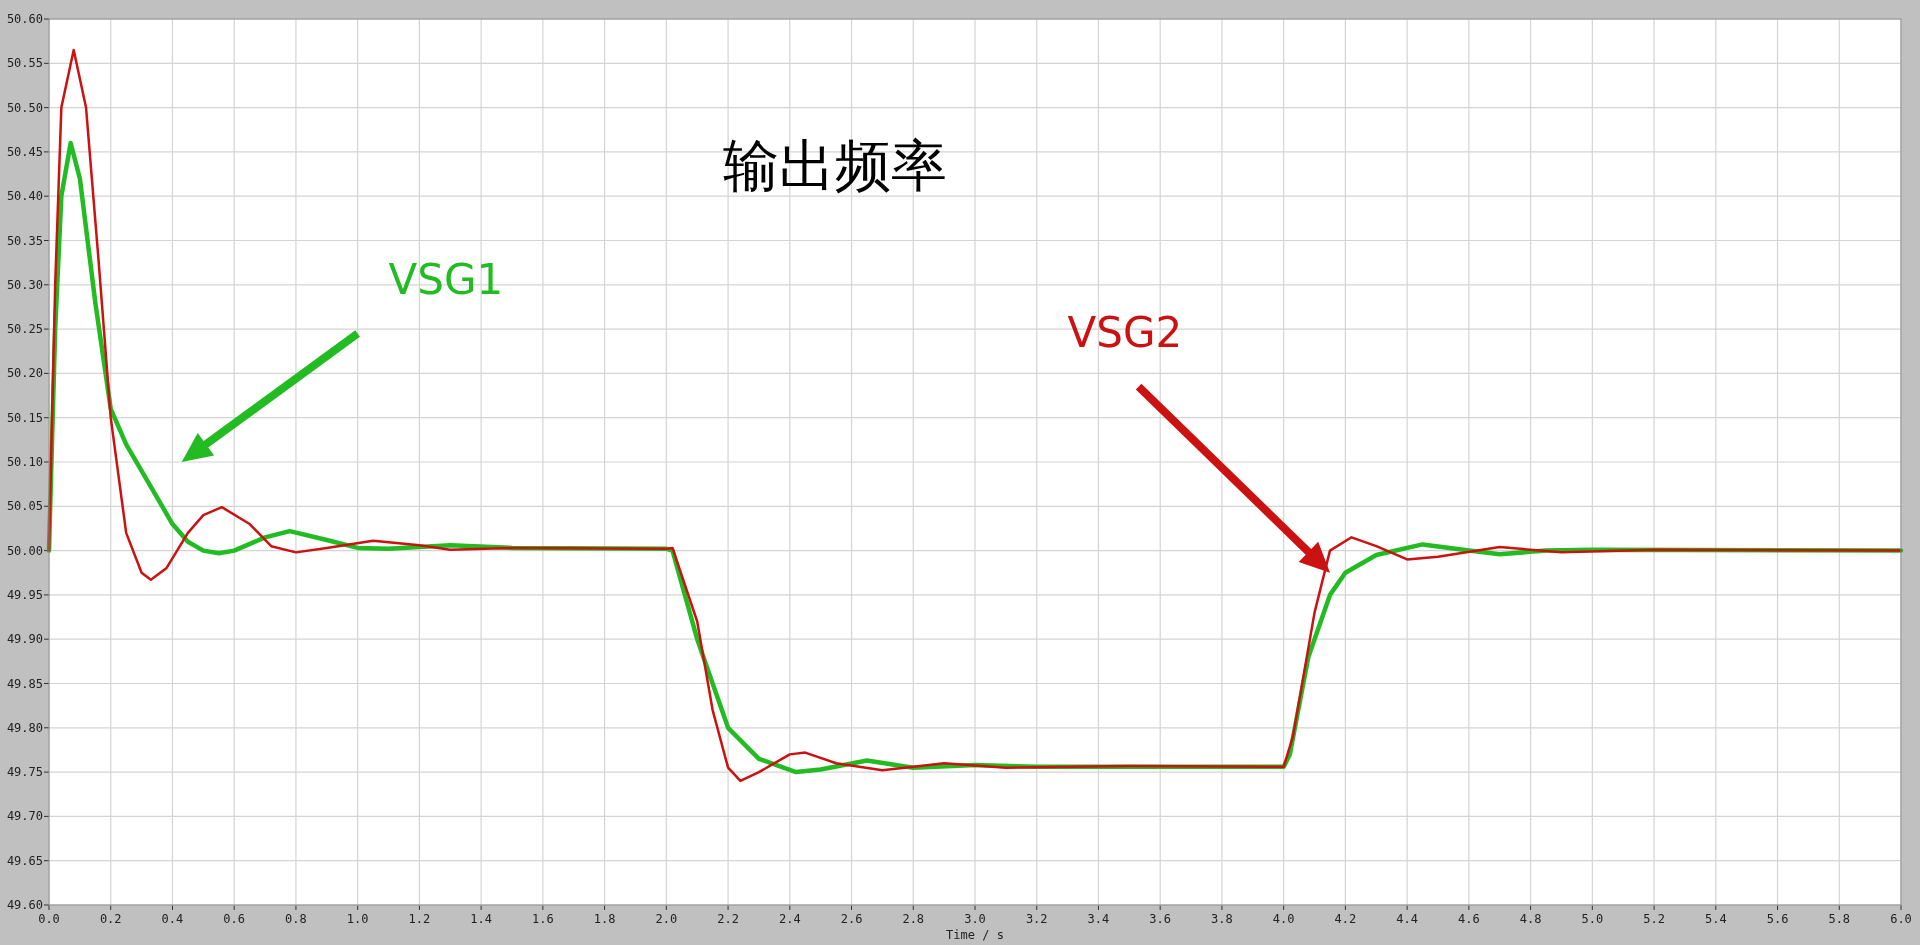 The width and height of the screenshot is (1920, 945). What do you see at coordinates (1222, 919) in the screenshot?
I see `x-tick-label: 3.8` at bounding box center [1222, 919].